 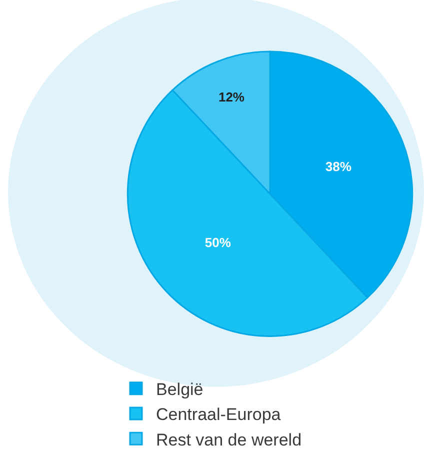 What do you see at coordinates (219, 414) in the screenshot?
I see `legend-label: Centraal-Europa` at bounding box center [219, 414].